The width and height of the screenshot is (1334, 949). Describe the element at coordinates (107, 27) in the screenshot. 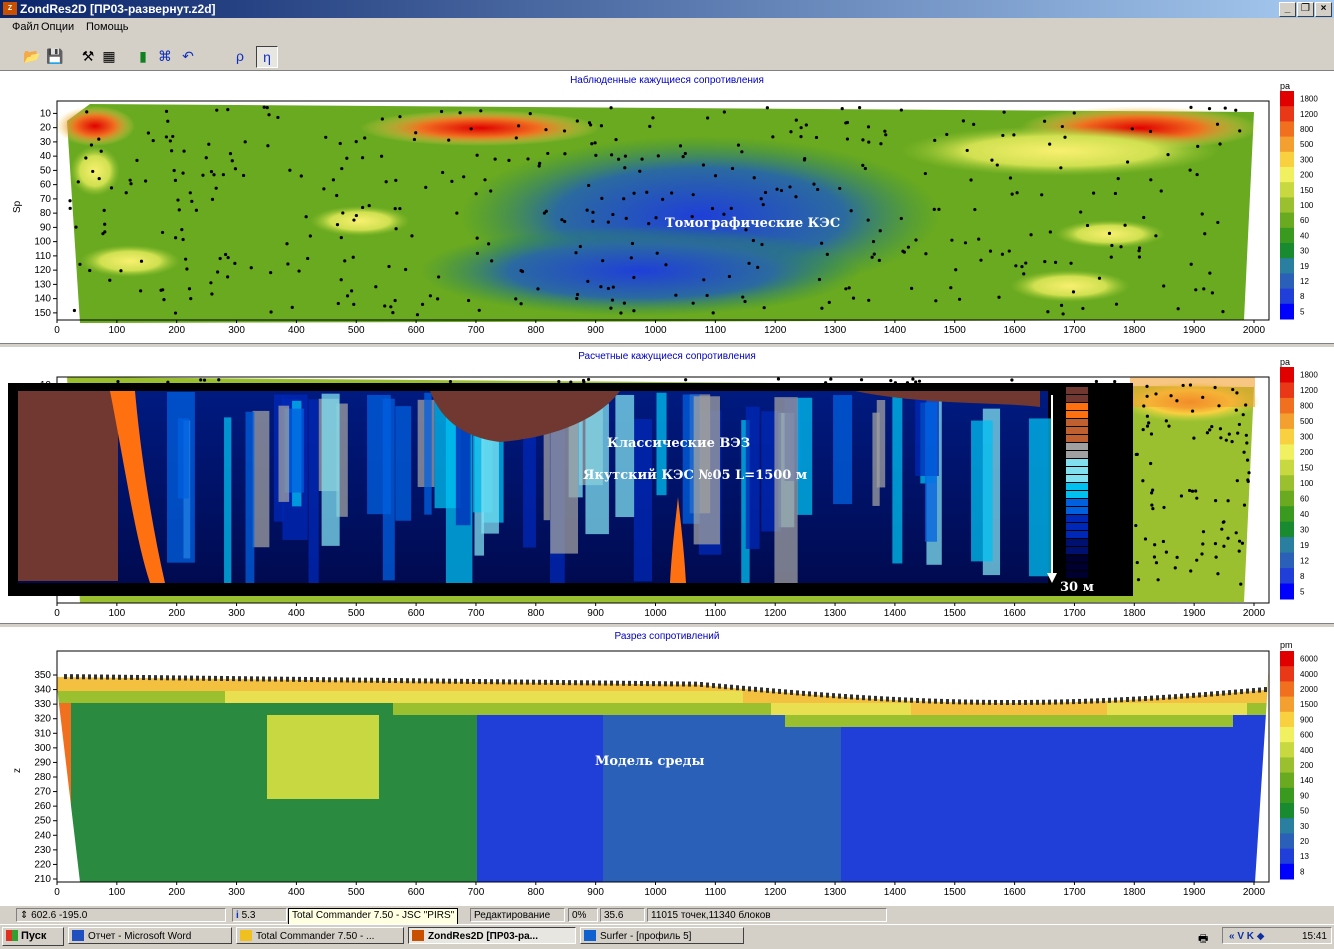

I see `menu-help: Помощь` at that location.